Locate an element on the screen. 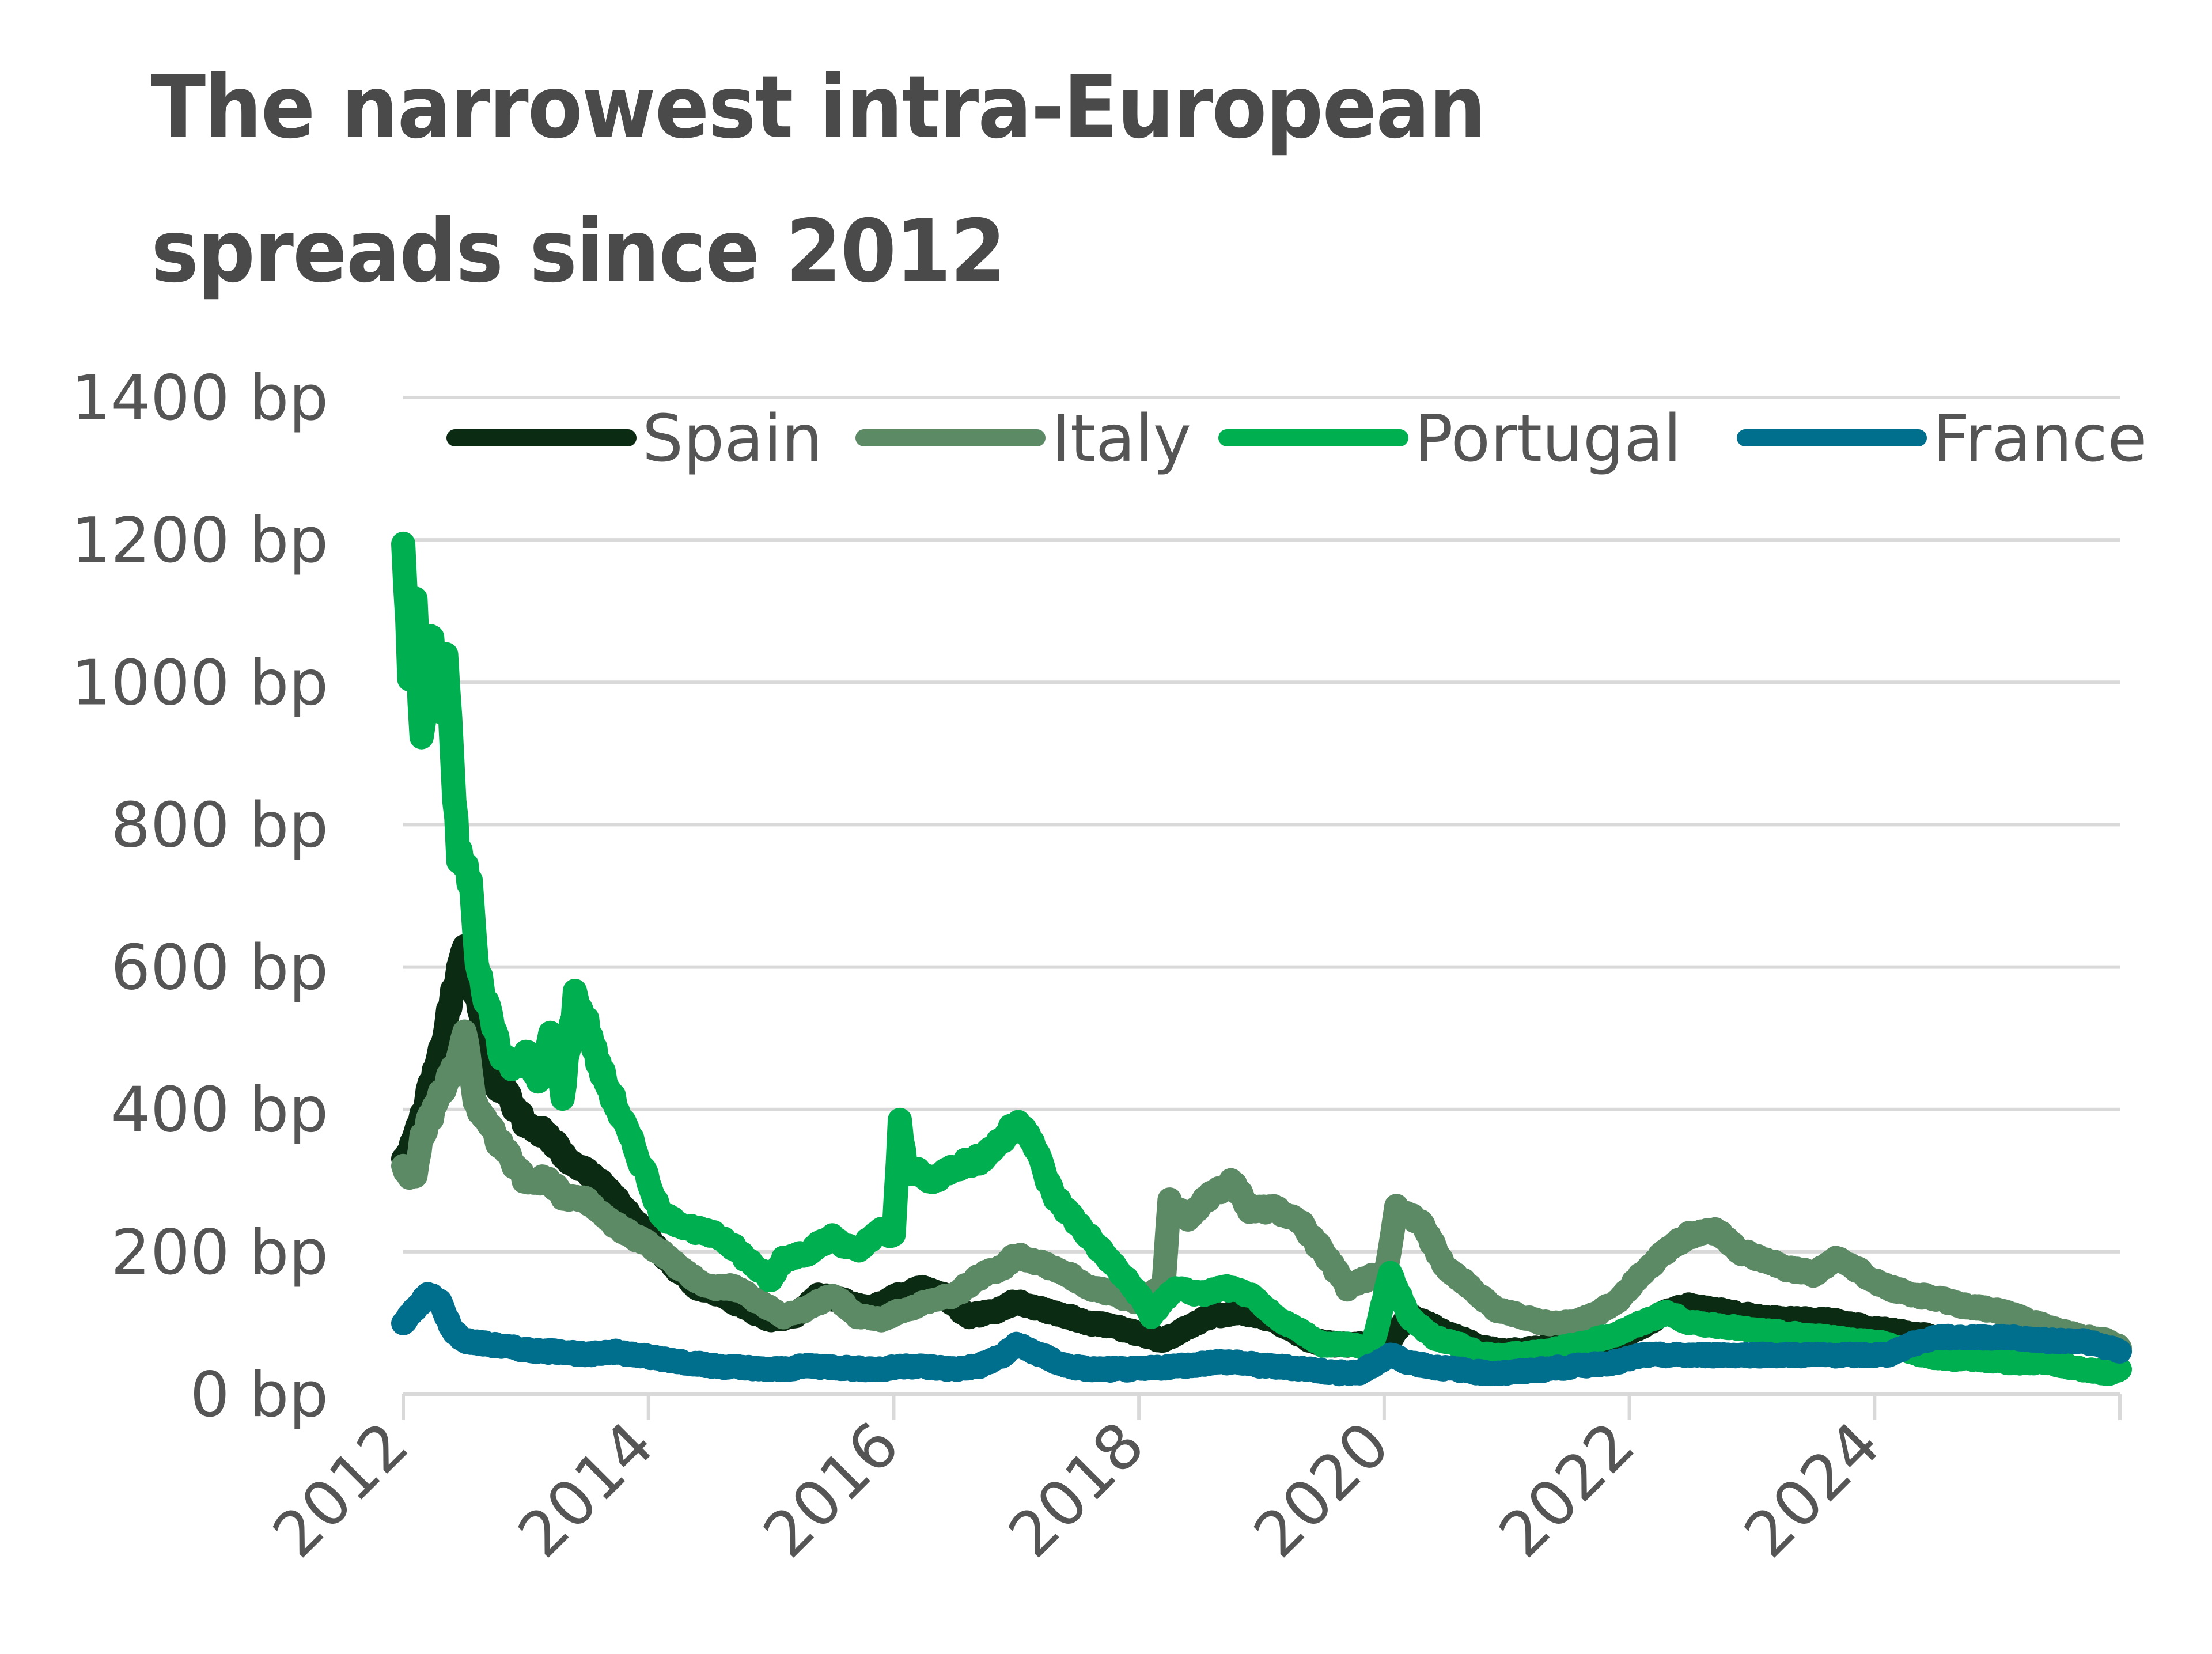 Image resolution: width=2212 pixels, height=1654 pixels. x-tick-label: 2024 is located at coordinates (1812, 1490).